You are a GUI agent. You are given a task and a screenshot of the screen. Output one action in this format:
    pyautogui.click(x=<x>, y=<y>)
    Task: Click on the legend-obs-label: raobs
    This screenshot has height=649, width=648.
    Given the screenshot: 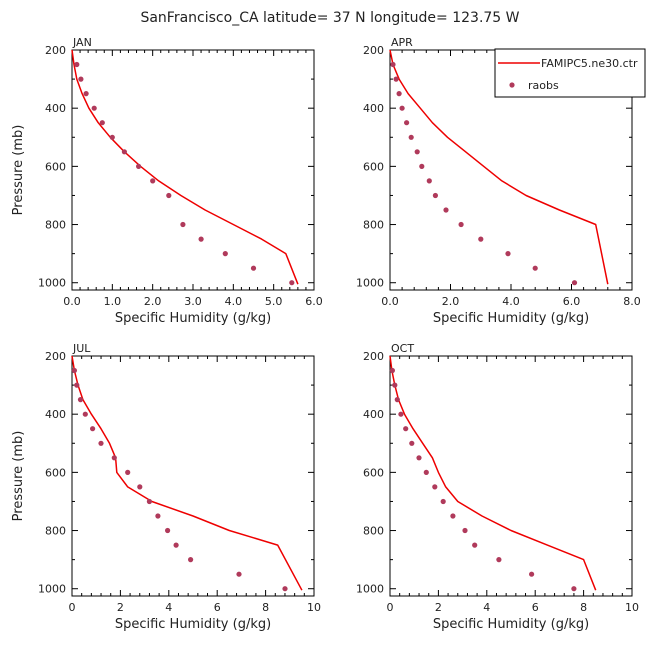 What is the action you would take?
    pyautogui.click(x=543, y=85)
    